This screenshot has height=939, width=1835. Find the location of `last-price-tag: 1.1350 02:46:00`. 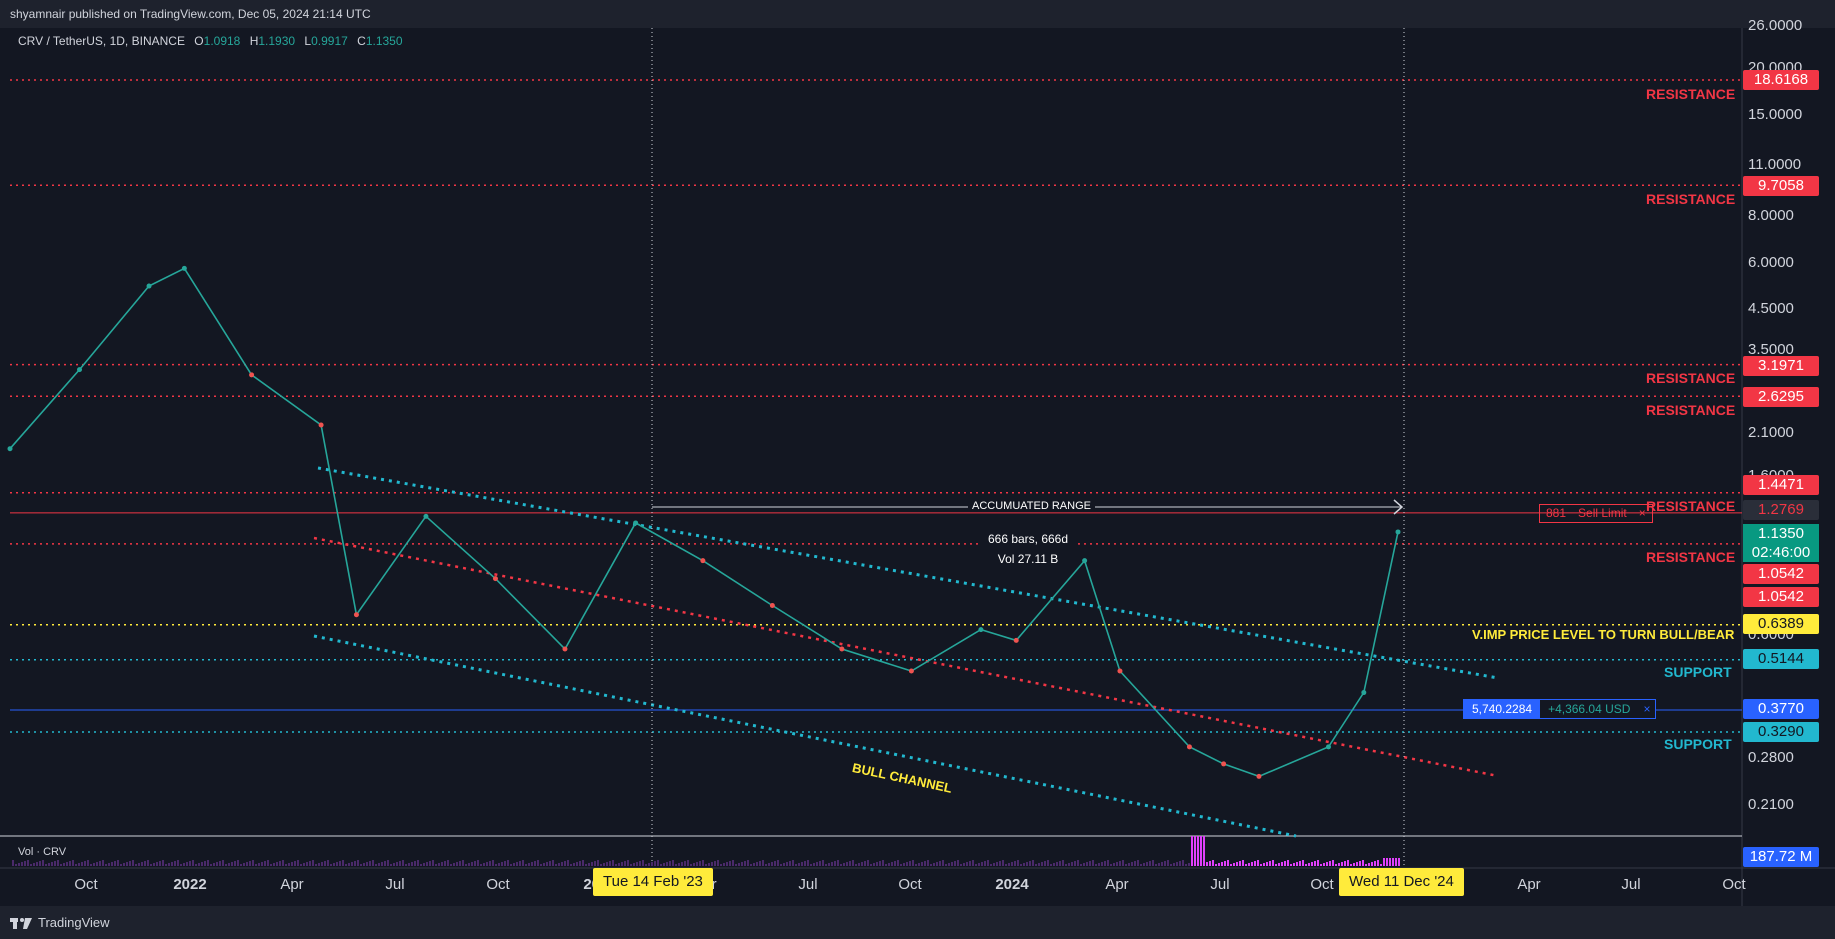

last-price-tag: 1.1350 02:46:00 is located at coordinates (1781, 543).